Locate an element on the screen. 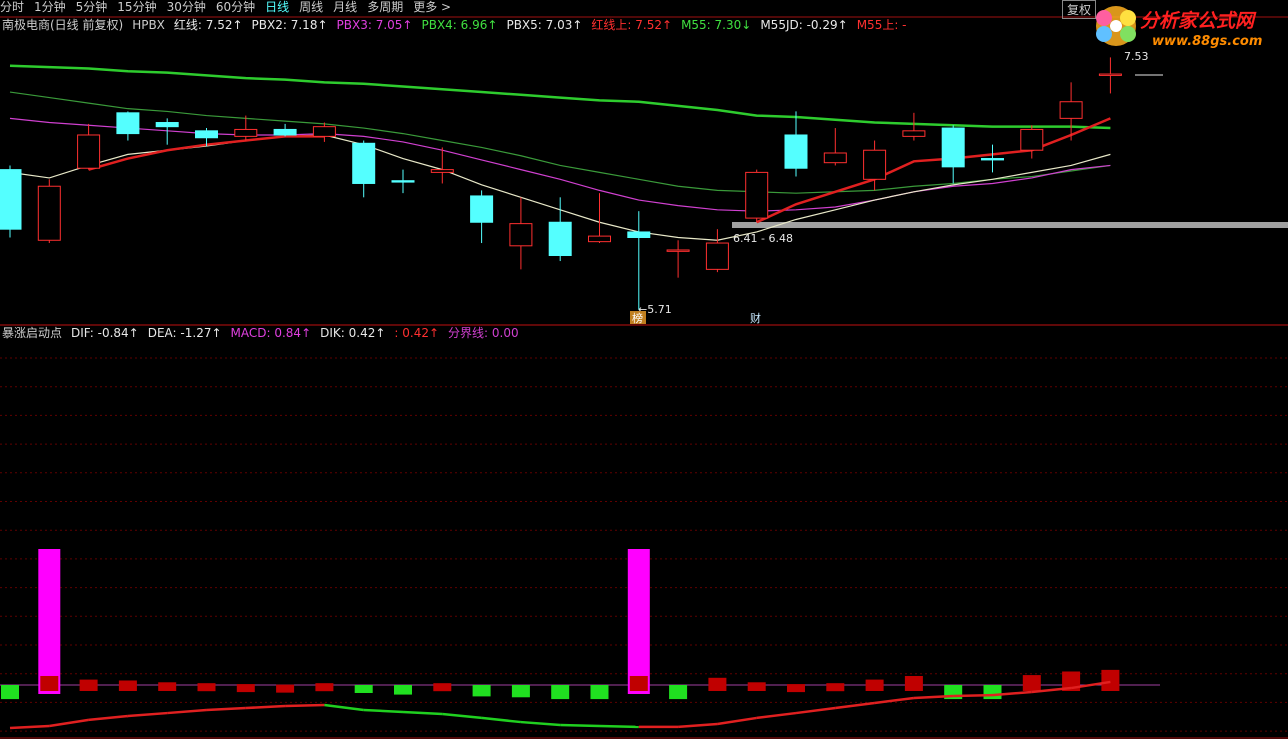 The height and width of the screenshot is (739, 1288). period-tab: 更多 > is located at coordinates (432, 7).